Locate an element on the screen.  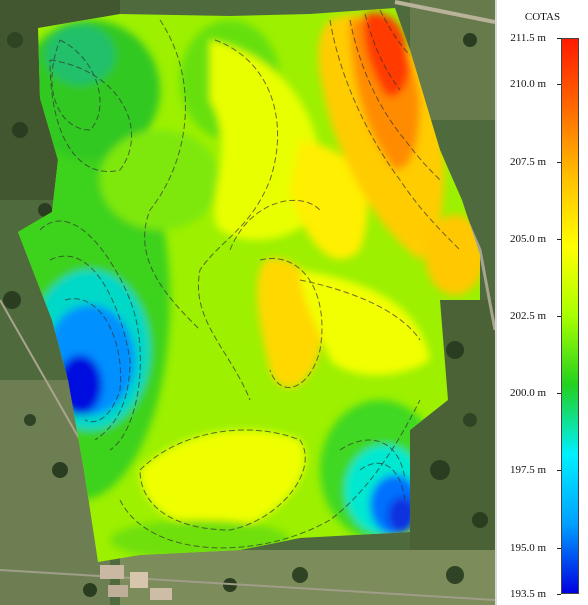
legend-title: COTAS is located at coordinates (542, 17).